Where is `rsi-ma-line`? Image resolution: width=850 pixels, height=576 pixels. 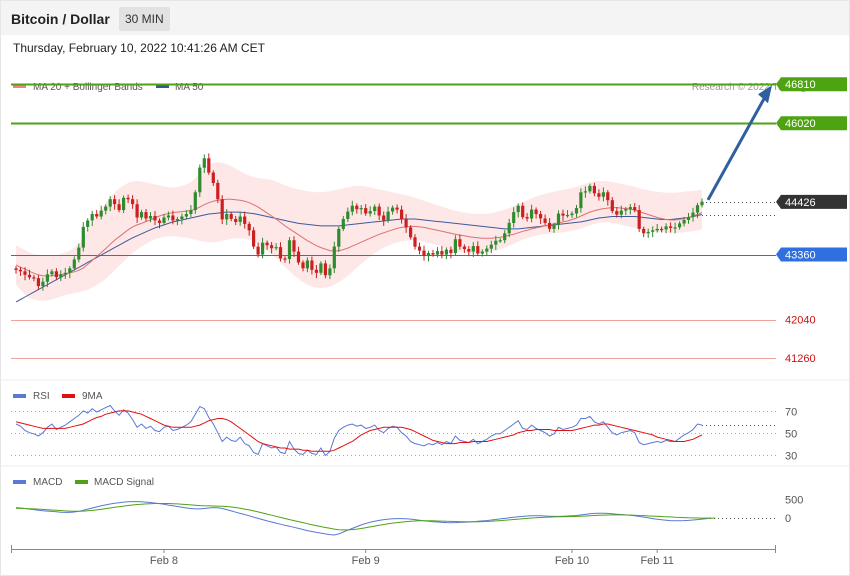
rsi-ma-line is located at coordinates (359, 431).